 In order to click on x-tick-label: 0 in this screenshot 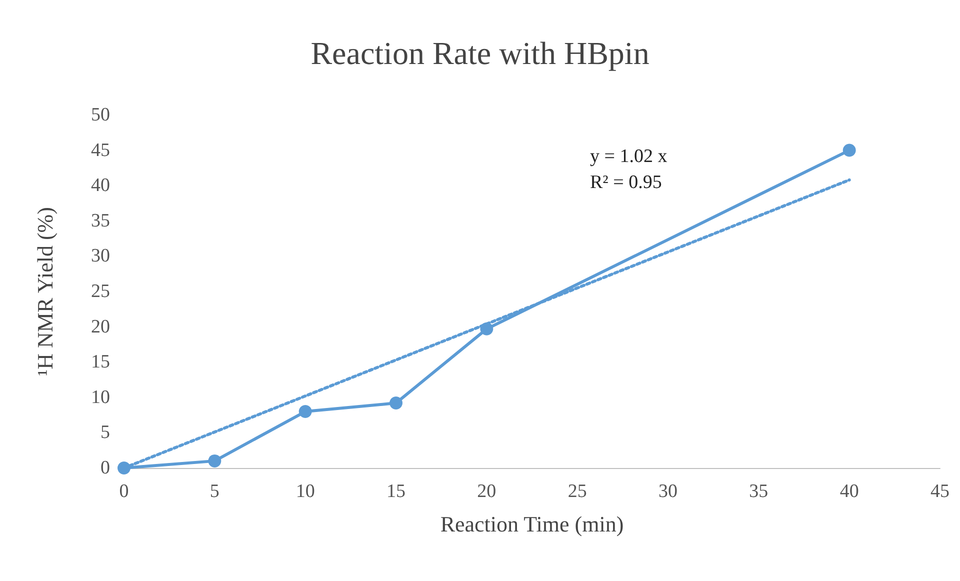, I will do `click(124, 491)`.